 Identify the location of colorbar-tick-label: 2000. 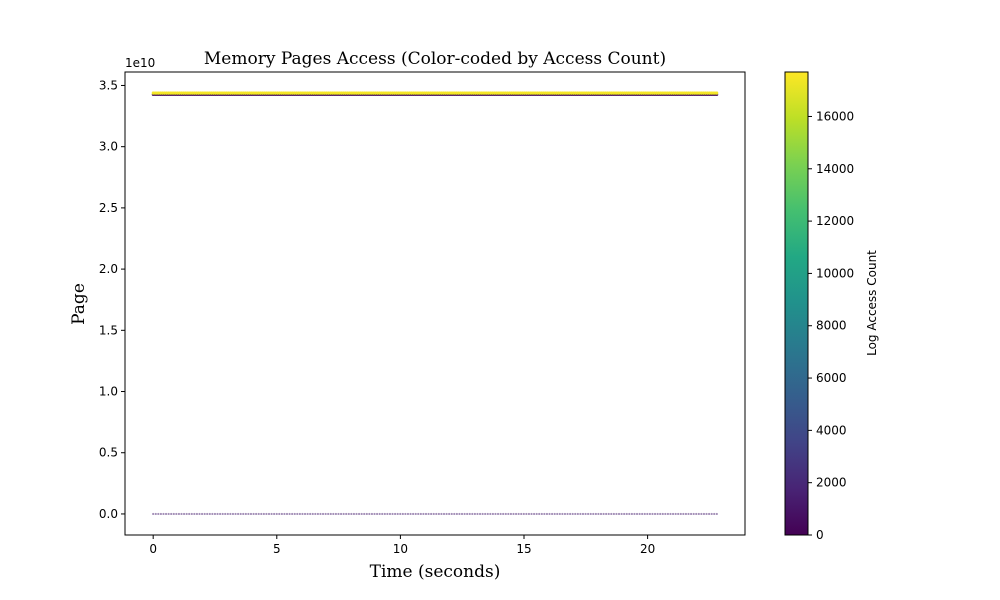
(831, 483).